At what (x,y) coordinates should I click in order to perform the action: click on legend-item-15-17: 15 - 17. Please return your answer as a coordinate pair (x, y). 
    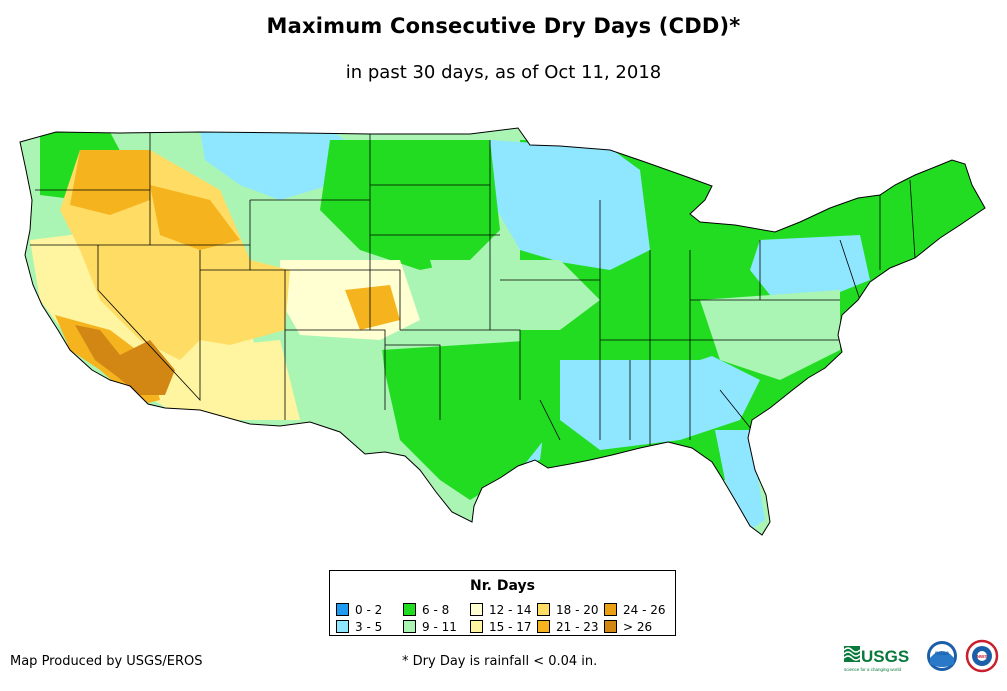
    Looking at the image, I should click on (503, 626).